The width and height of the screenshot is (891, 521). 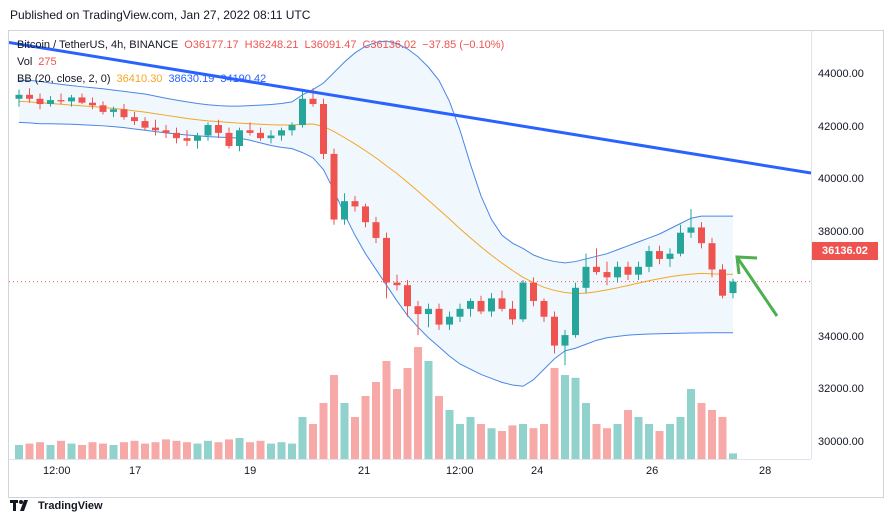 I want to click on time-tick-label: 28, so click(x=765, y=471).